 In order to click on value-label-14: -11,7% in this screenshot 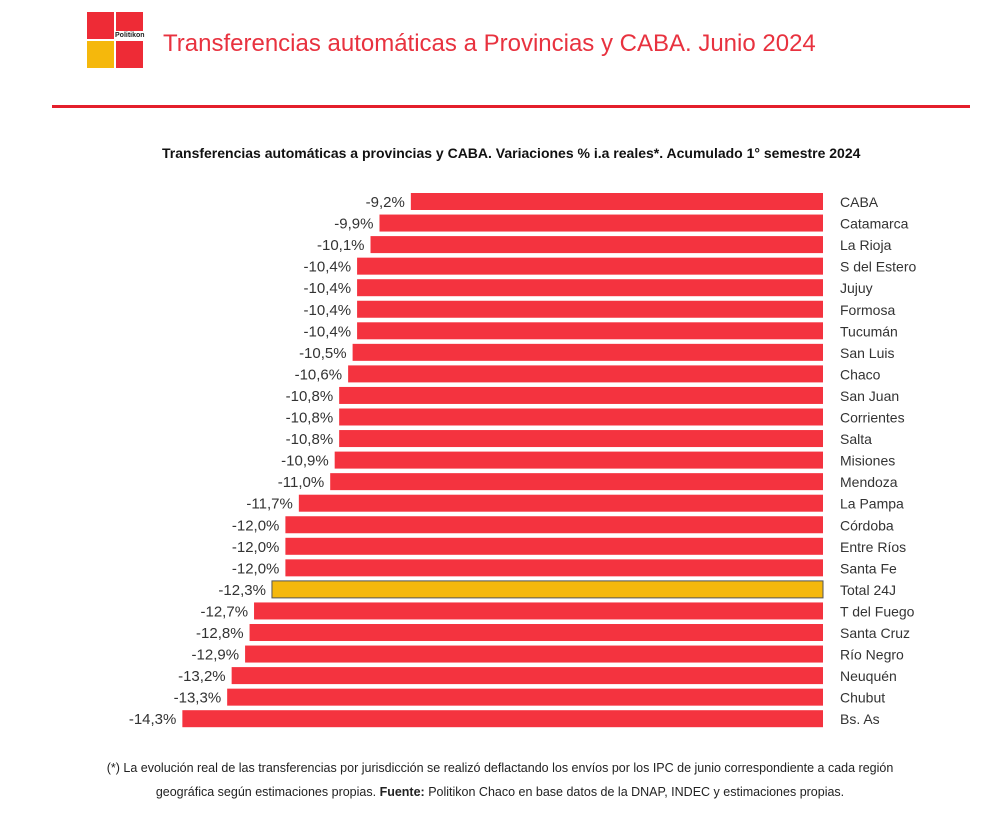, I will do `click(269, 504)`.